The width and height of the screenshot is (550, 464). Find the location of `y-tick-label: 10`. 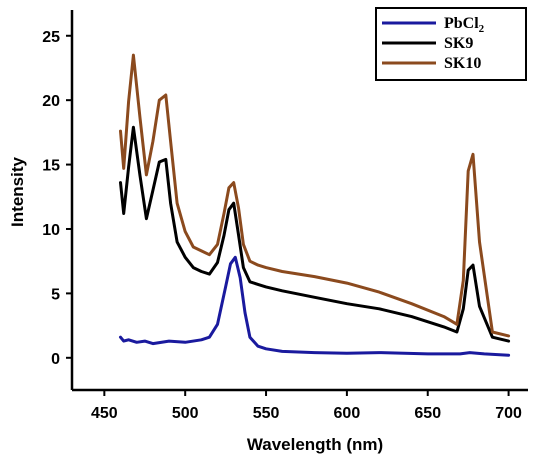

y-tick-label: 10 is located at coordinates (51, 230).